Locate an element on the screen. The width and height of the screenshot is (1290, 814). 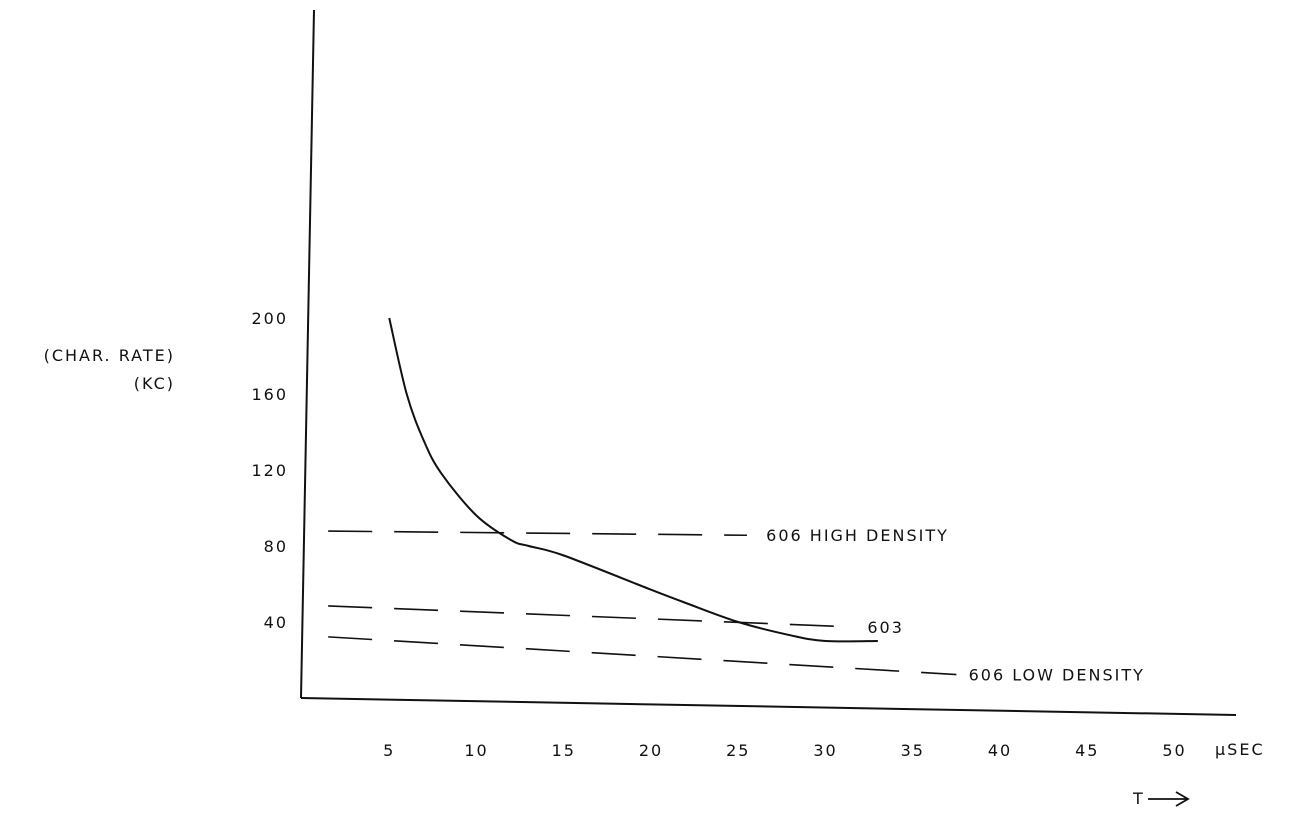
y-axis-line is located at coordinates (307, 354).